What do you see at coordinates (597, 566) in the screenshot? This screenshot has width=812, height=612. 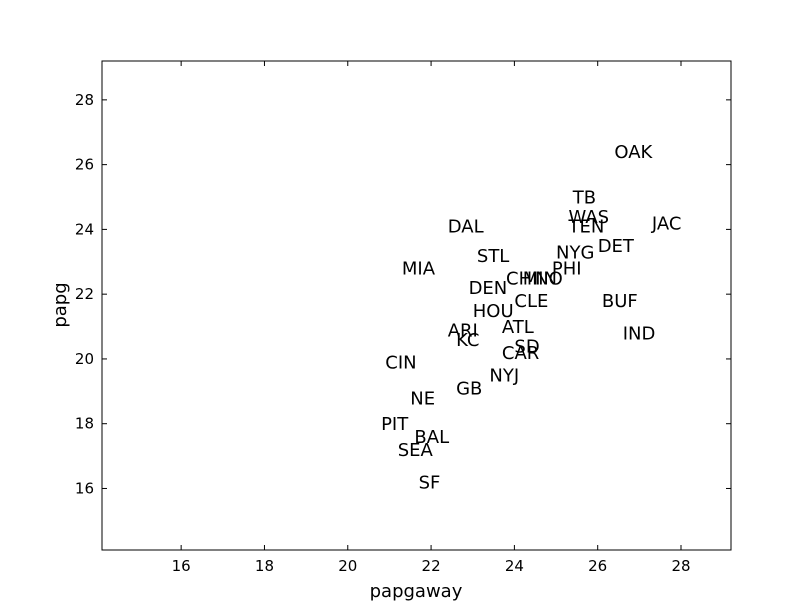 I see `x-tick-label: 26` at bounding box center [597, 566].